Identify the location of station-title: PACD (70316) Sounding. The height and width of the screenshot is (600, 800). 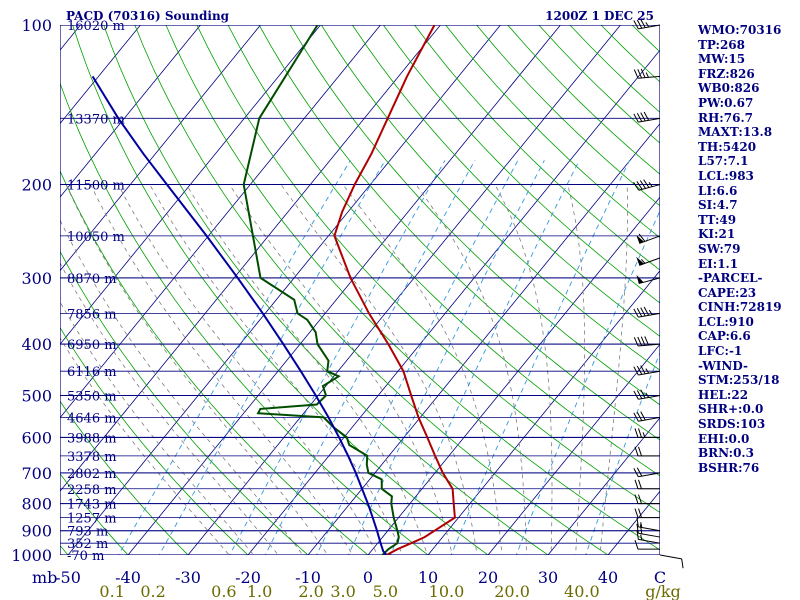
(148, 16).